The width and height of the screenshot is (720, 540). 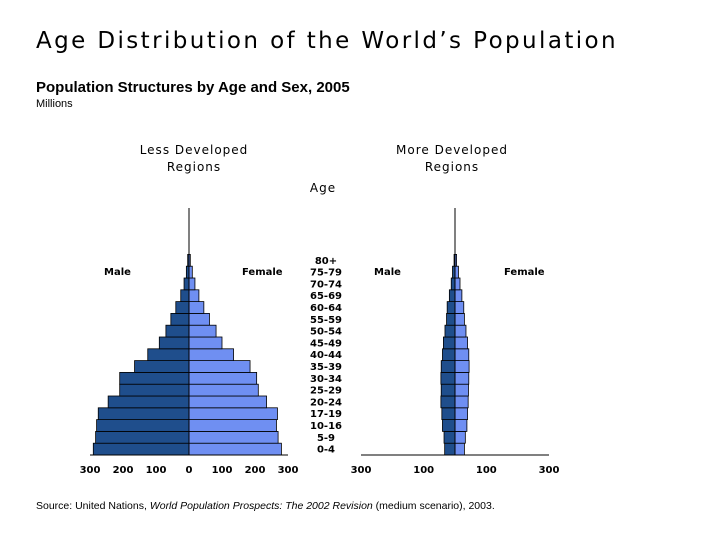 What do you see at coordinates (423, 470) in the screenshot?
I see `more-developed-tick-1: 100` at bounding box center [423, 470].